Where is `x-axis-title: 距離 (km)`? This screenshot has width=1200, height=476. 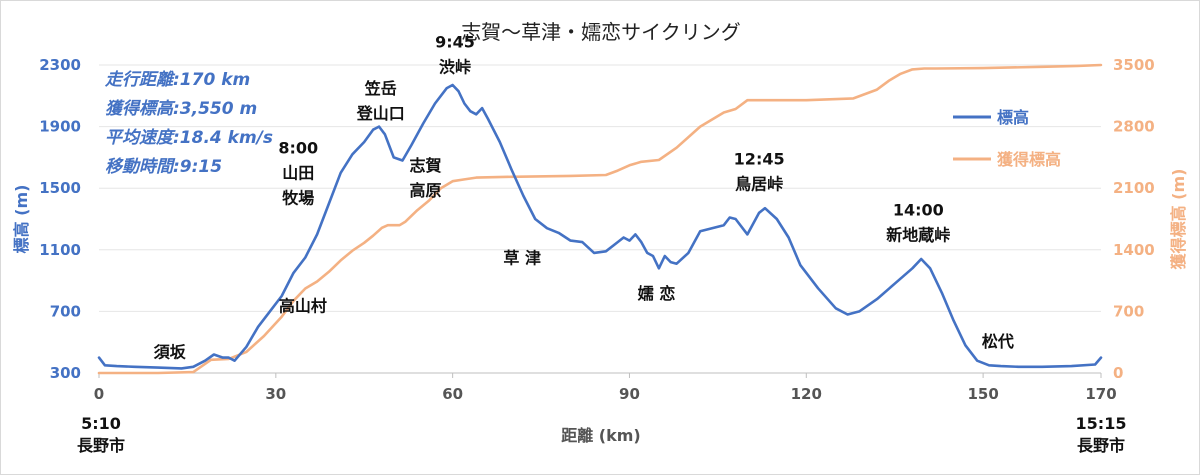 x-axis-title: 距離 (km) is located at coordinates (601, 435).